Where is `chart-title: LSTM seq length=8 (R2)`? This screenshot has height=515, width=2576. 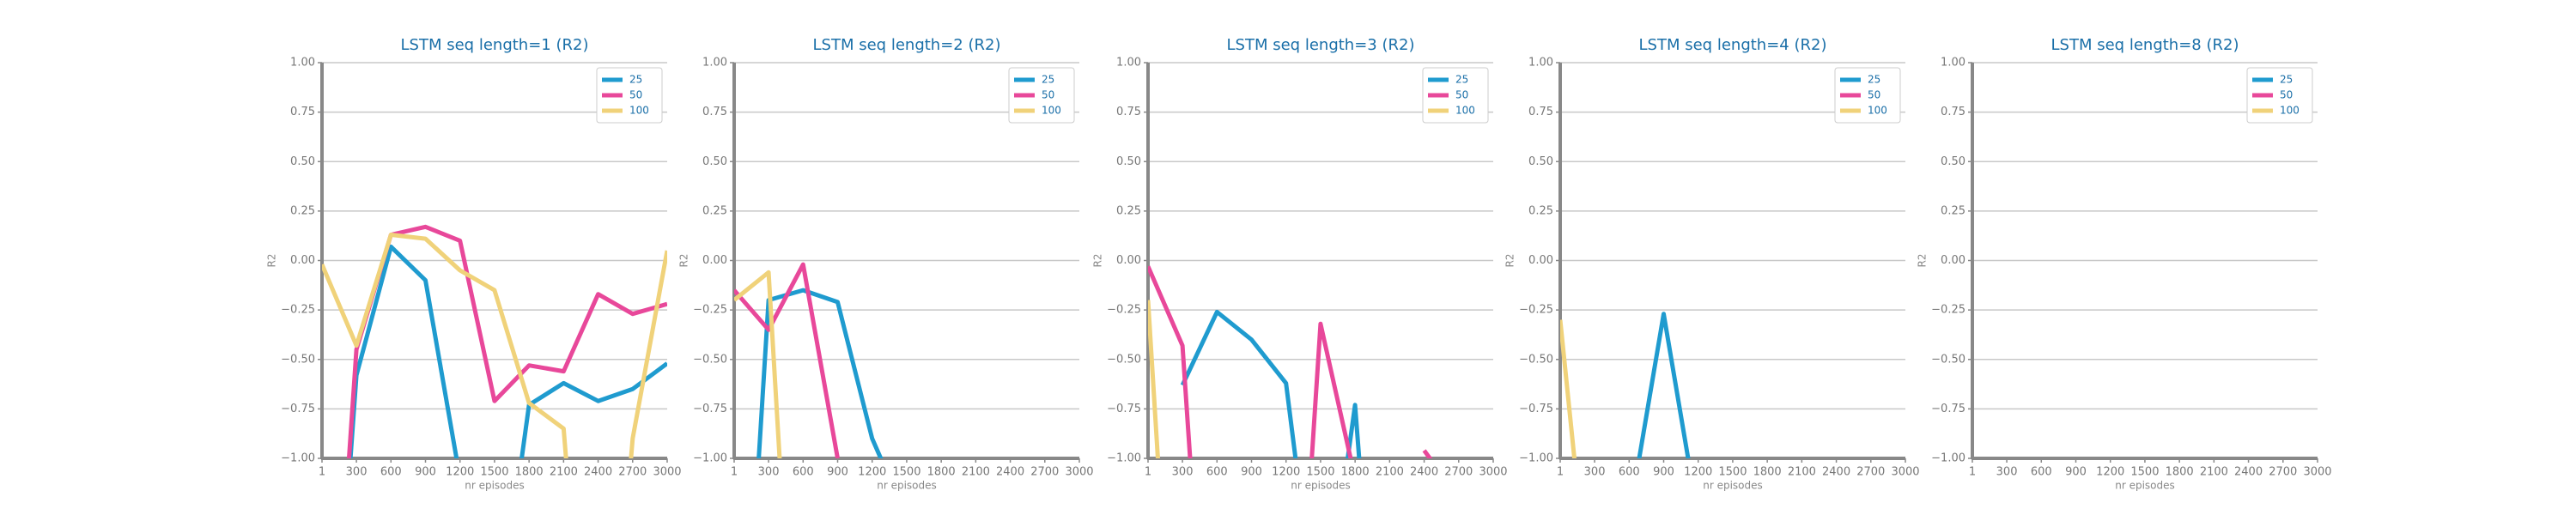
chart-title: LSTM seq length=8 (R2) is located at coordinates (2145, 45).